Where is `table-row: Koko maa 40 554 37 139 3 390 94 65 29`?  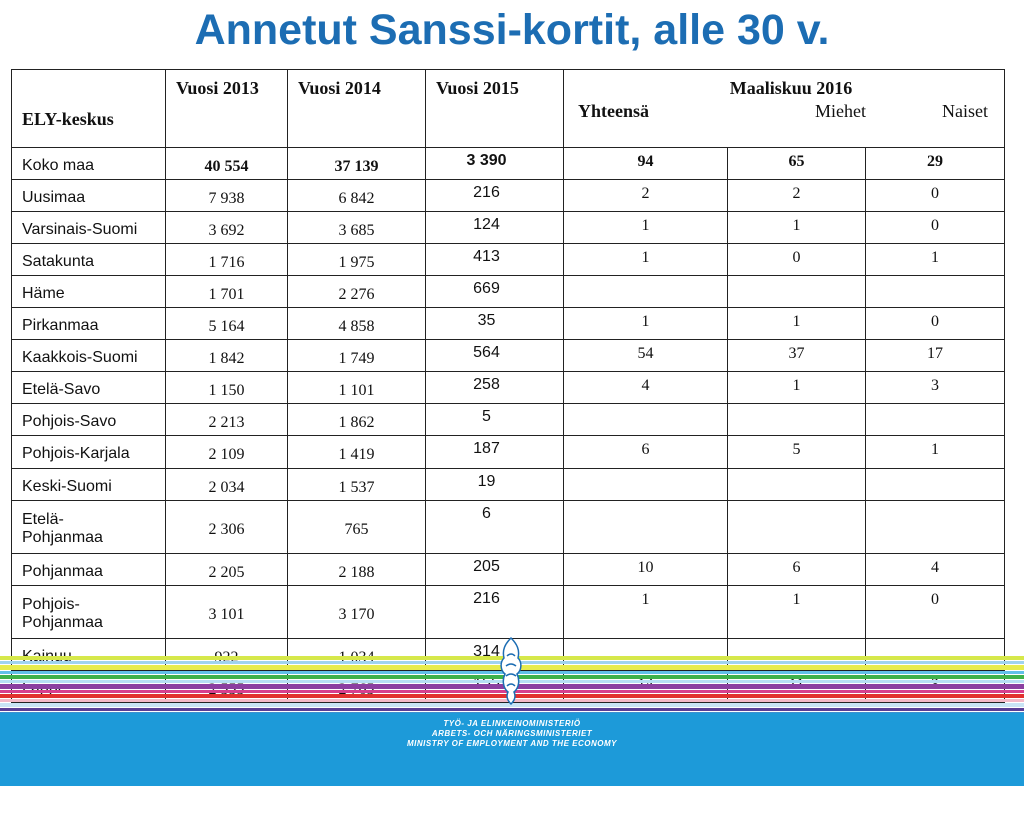
table-row: Koko maa 40 554 37 139 3 390 94 65 29 is located at coordinates (508, 163).